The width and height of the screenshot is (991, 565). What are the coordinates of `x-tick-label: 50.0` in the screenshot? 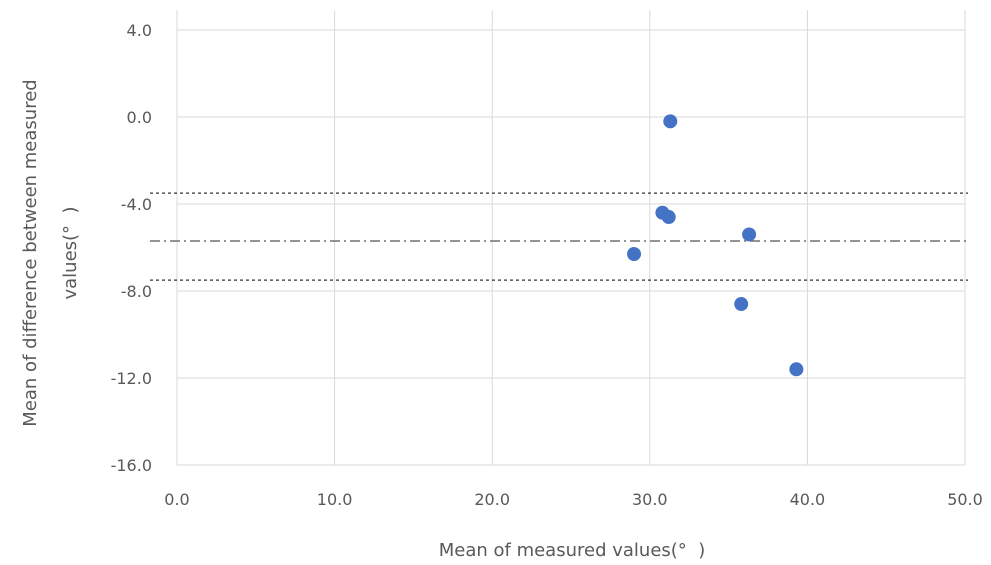 It's located at (965, 499).